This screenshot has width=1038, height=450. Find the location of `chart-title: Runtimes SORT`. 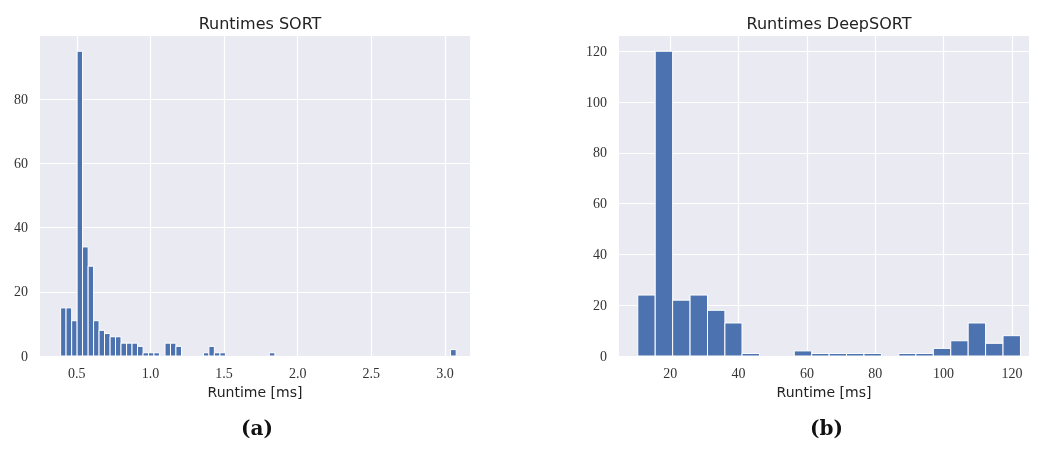

chart-title: Runtimes SORT is located at coordinates (260, 23).